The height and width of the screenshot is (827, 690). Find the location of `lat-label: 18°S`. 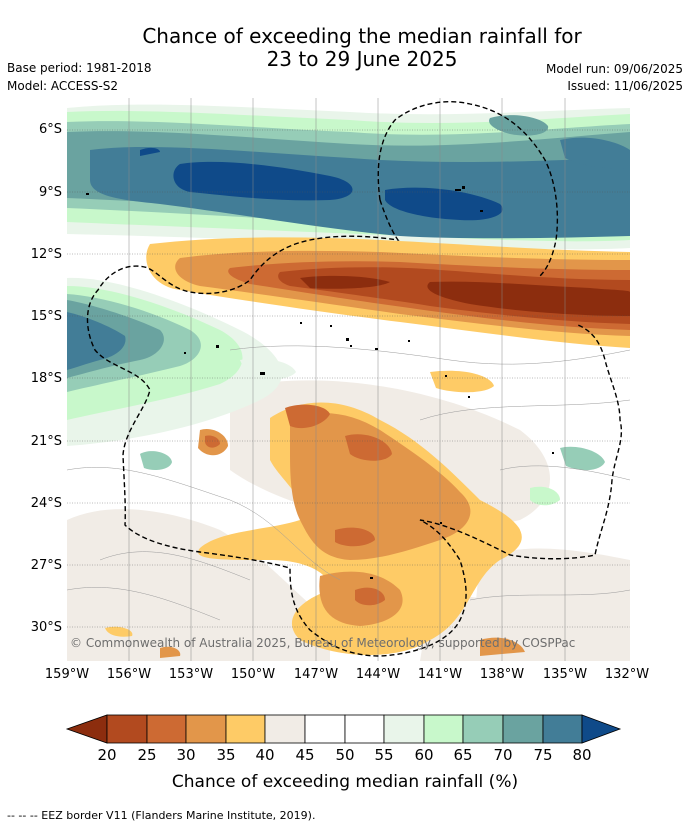

lat-label: 18°S is located at coordinates (46, 378).